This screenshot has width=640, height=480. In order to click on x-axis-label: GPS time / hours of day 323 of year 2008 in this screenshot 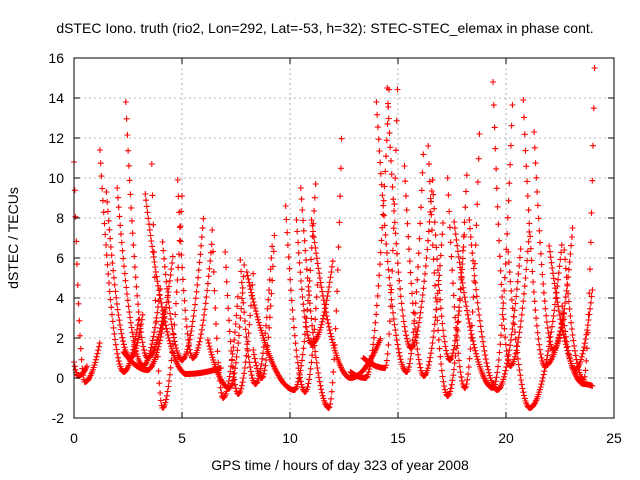, I will do `click(340, 465)`.